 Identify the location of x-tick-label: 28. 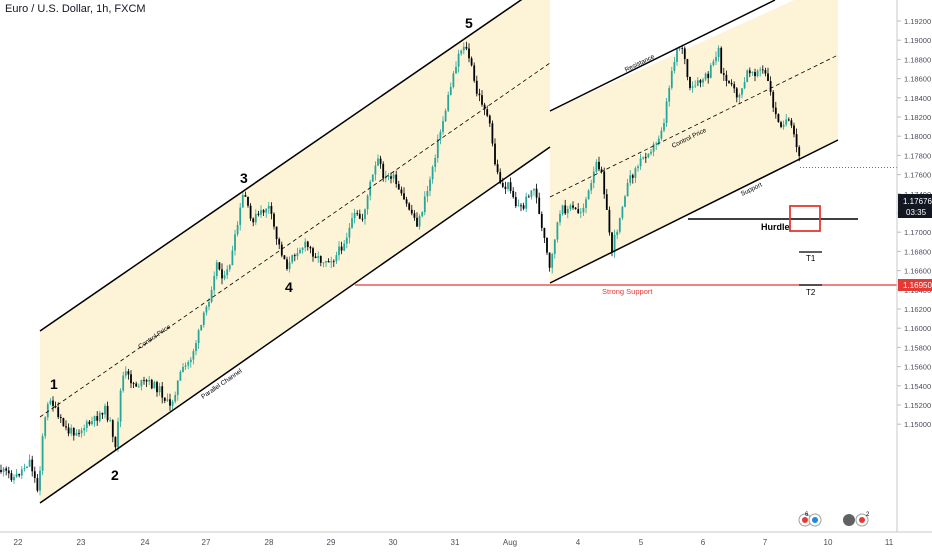
(269, 542).